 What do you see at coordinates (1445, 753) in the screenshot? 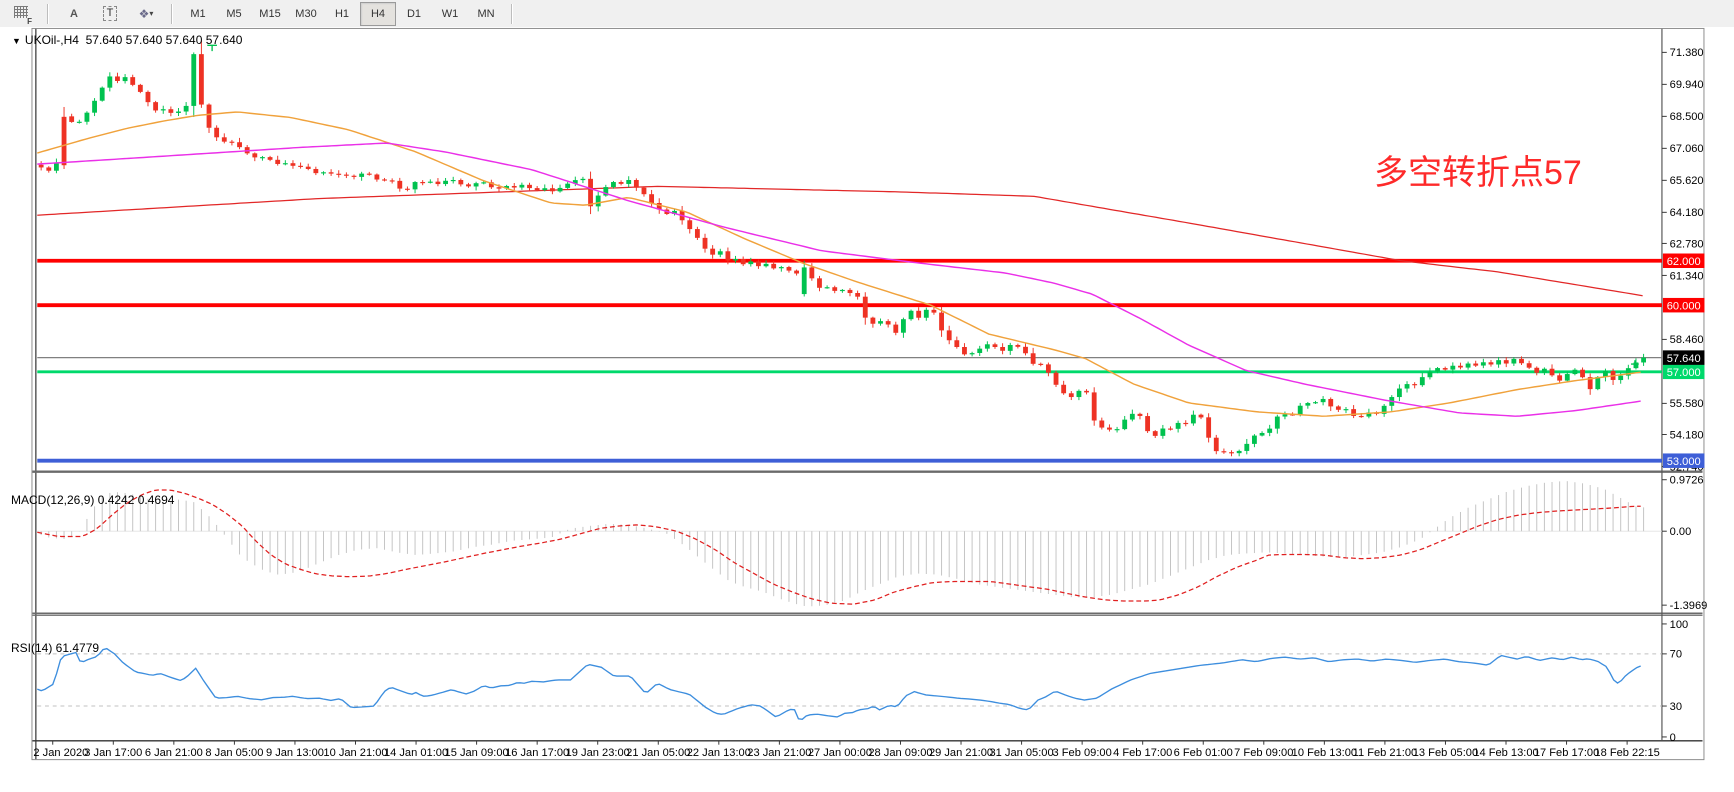
I see `time-axis-label: 13 Feb 05:00` at bounding box center [1445, 753].